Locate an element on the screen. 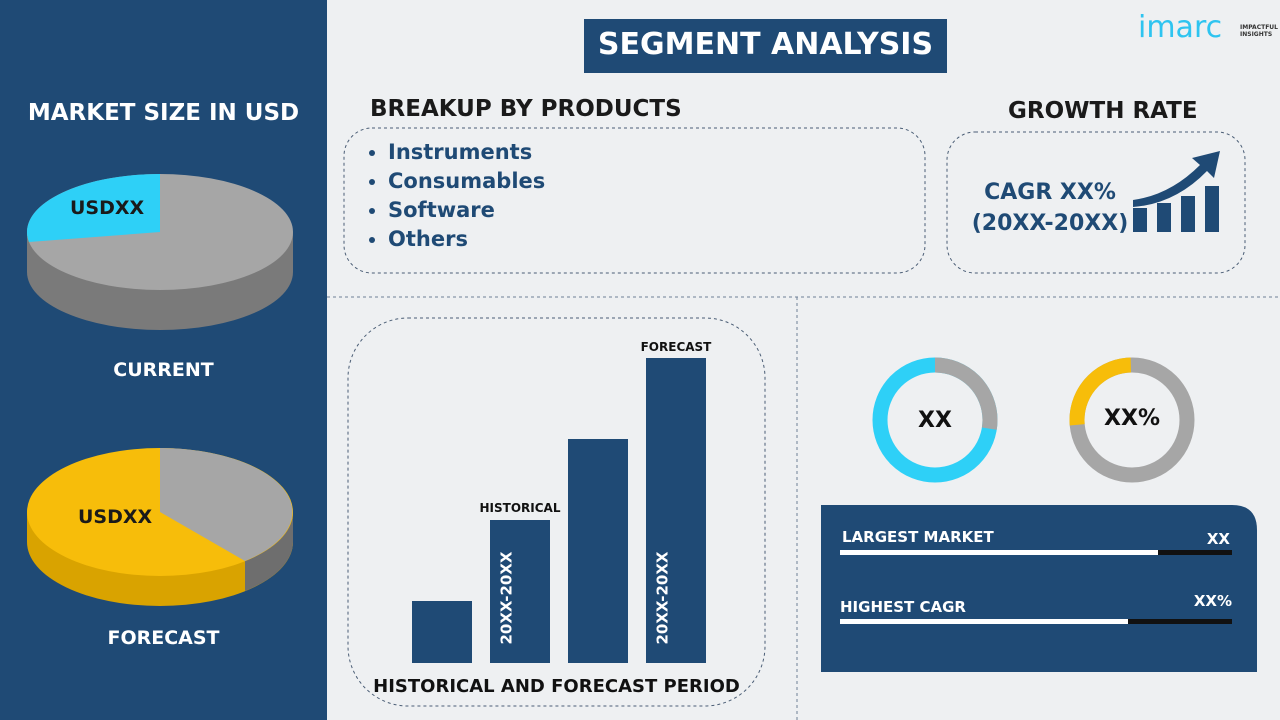 This screenshot has height=720, width=1280. bar-tag: HISTORICAL is located at coordinates (520, 508).